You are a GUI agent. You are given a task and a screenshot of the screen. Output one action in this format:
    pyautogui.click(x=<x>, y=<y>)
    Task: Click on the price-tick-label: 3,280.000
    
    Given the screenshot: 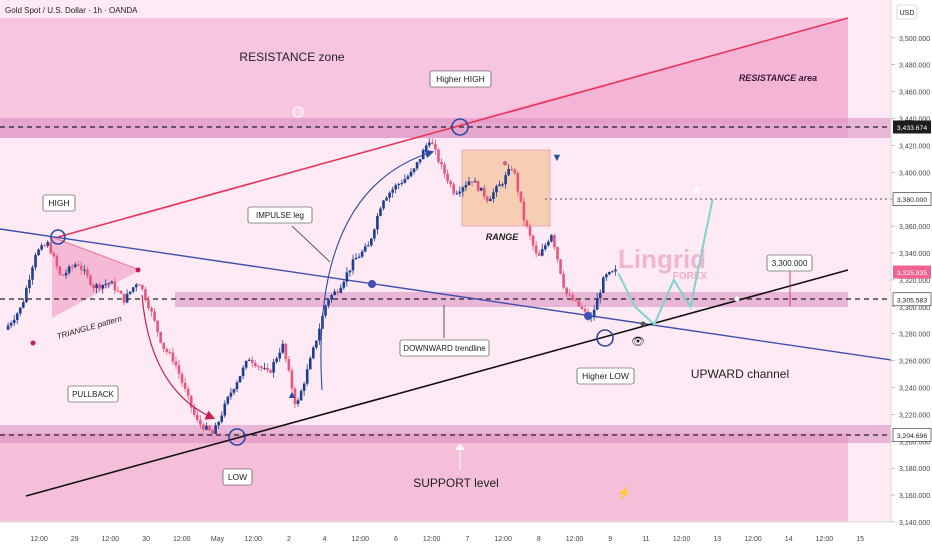 What is the action you would take?
    pyautogui.click(x=914, y=335)
    